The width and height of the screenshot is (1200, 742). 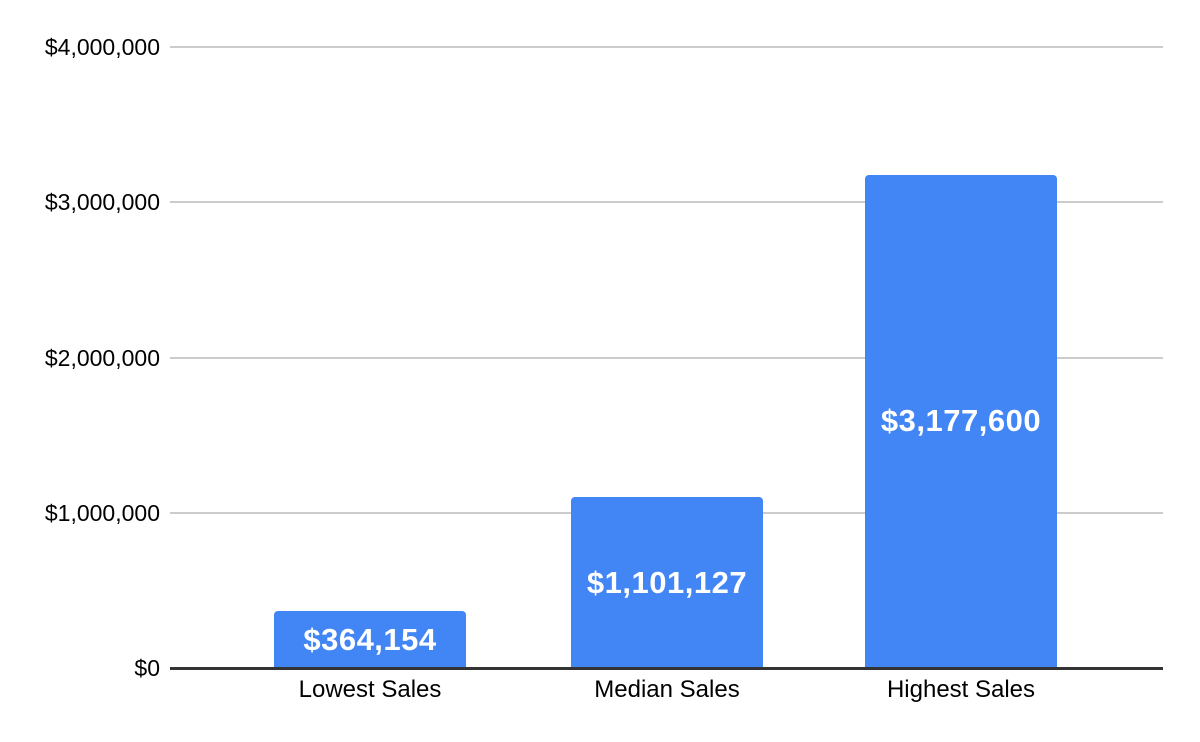 I want to click on x-axis-line, so click(x=666, y=668).